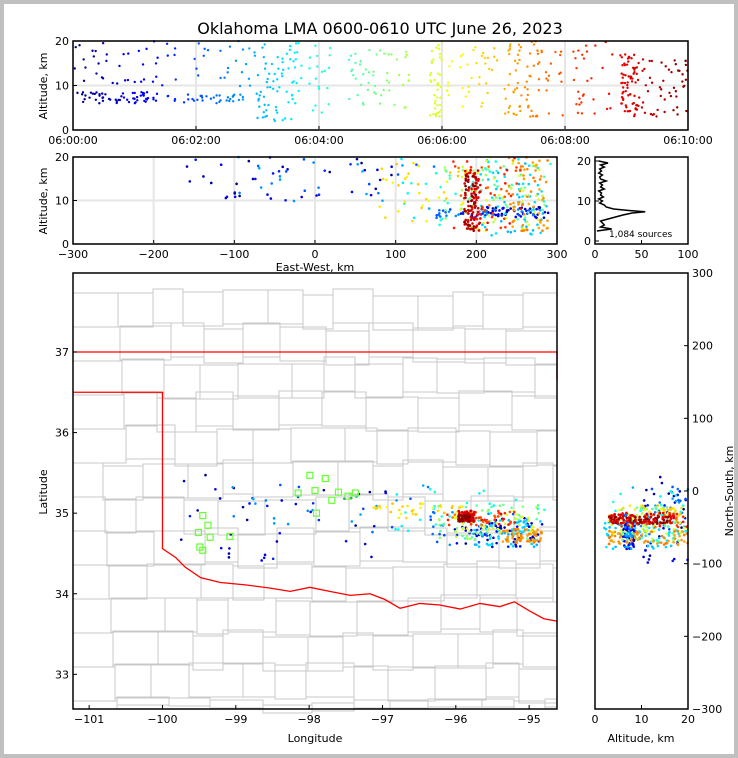 The image size is (738, 758). What do you see at coordinates (62, 41) in the screenshot?
I see `y-tick-label: 20` at bounding box center [62, 41].